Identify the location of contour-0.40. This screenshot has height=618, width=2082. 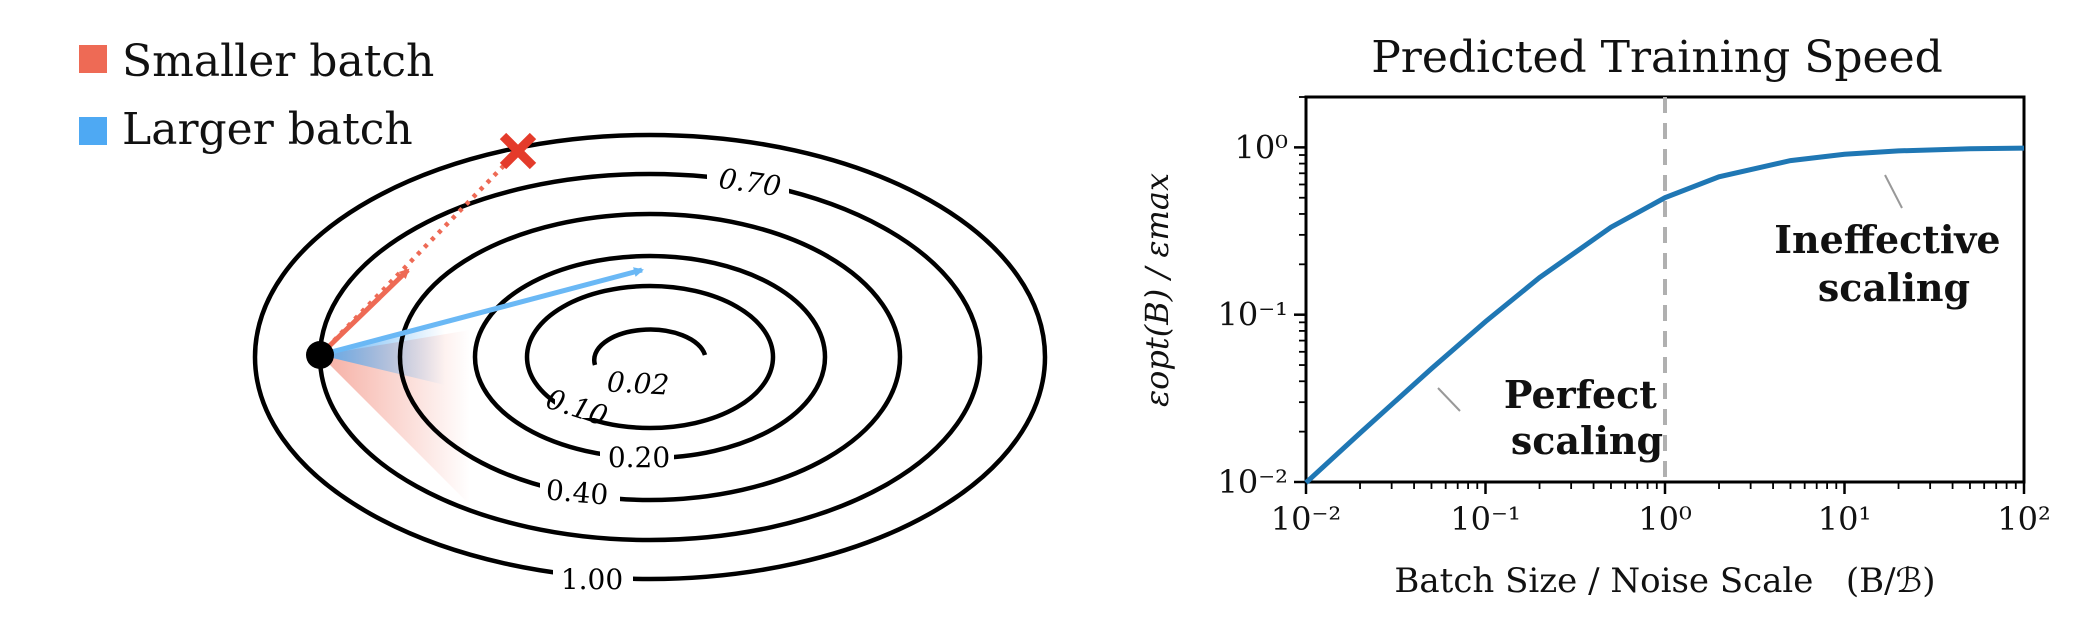
(650, 357).